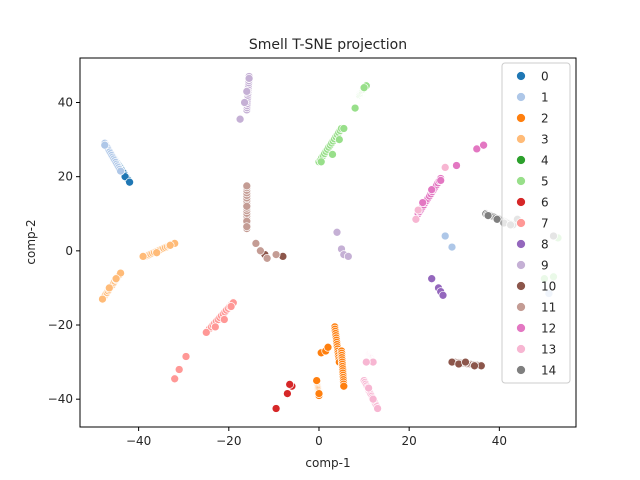  Describe the element at coordinates (532, 98) in the screenshot. I see `legend-item-1: 1` at that location.